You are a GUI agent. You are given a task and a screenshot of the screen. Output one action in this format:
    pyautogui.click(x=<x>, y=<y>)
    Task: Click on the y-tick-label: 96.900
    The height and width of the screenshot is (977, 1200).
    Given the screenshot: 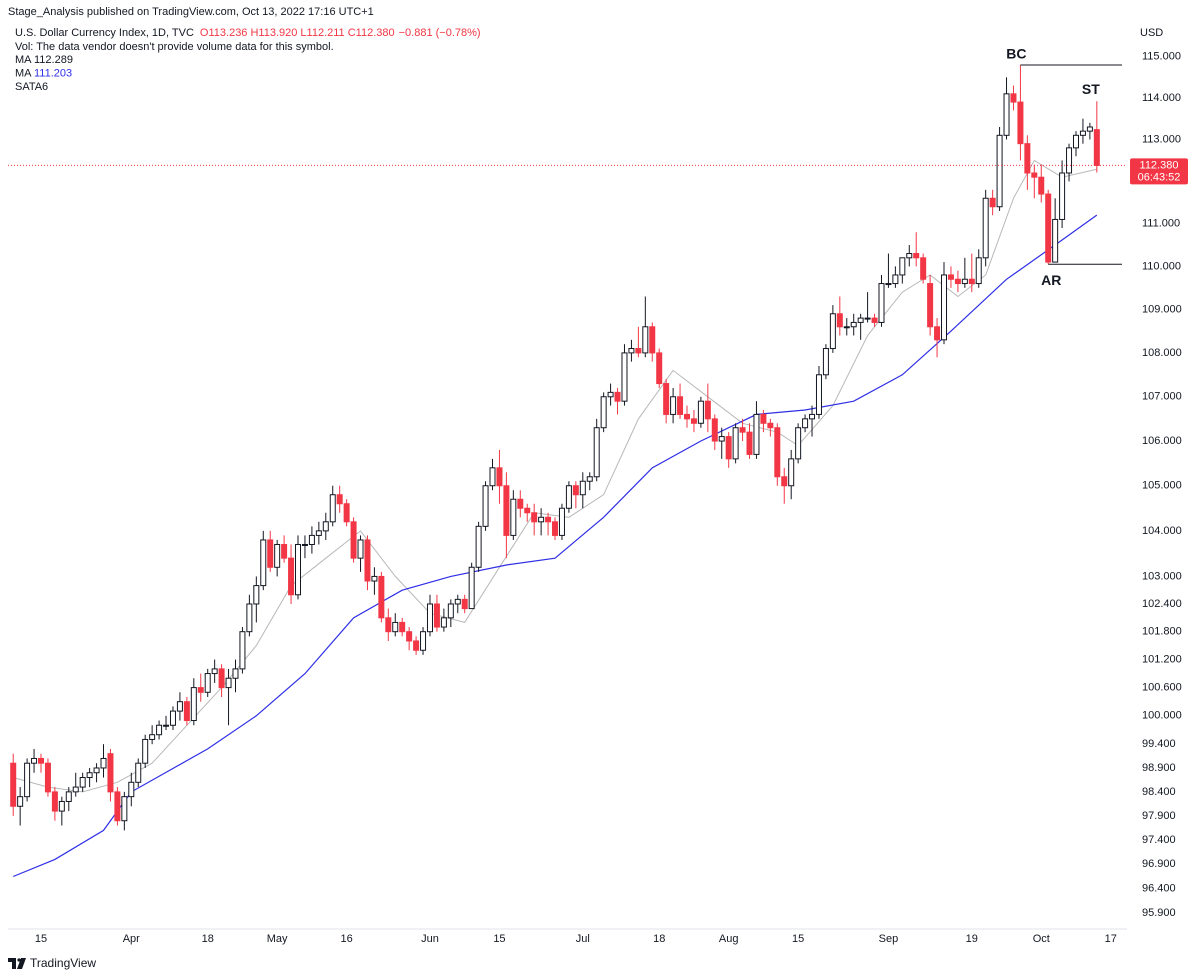 What is the action you would take?
    pyautogui.click(x=1159, y=864)
    